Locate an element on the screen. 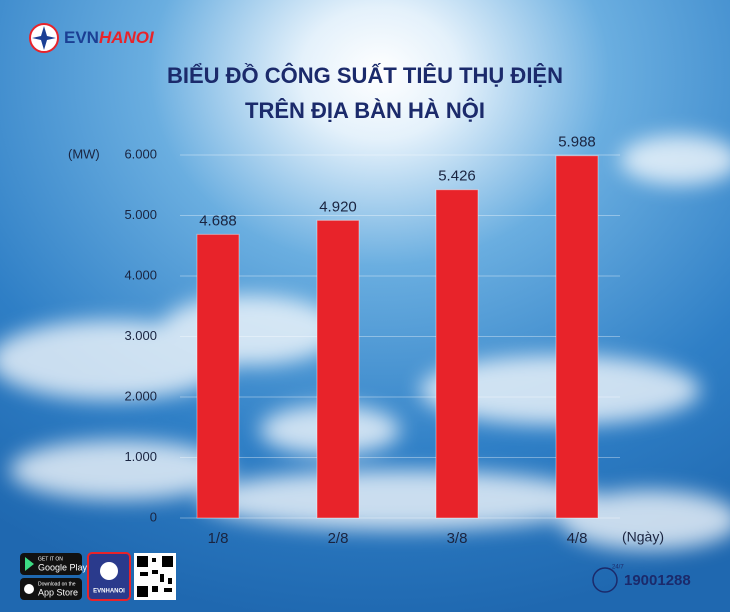 Image resolution: width=730 pixels, height=612 pixels. value-label: 4.920 is located at coordinates (338, 206).